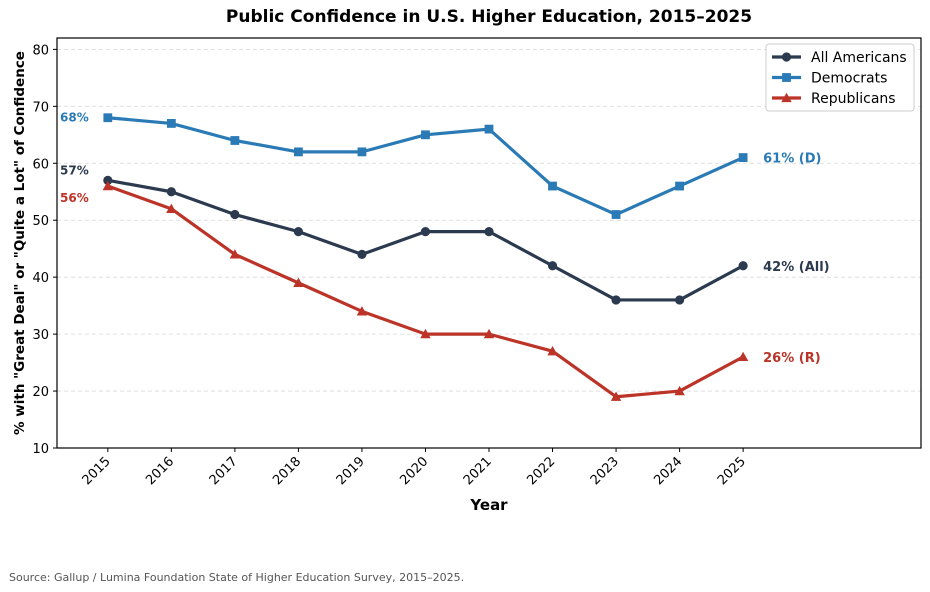 The image size is (930, 592). What do you see at coordinates (489, 129) in the screenshot?
I see `point-democrats-2021` at bounding box center [489, 129].